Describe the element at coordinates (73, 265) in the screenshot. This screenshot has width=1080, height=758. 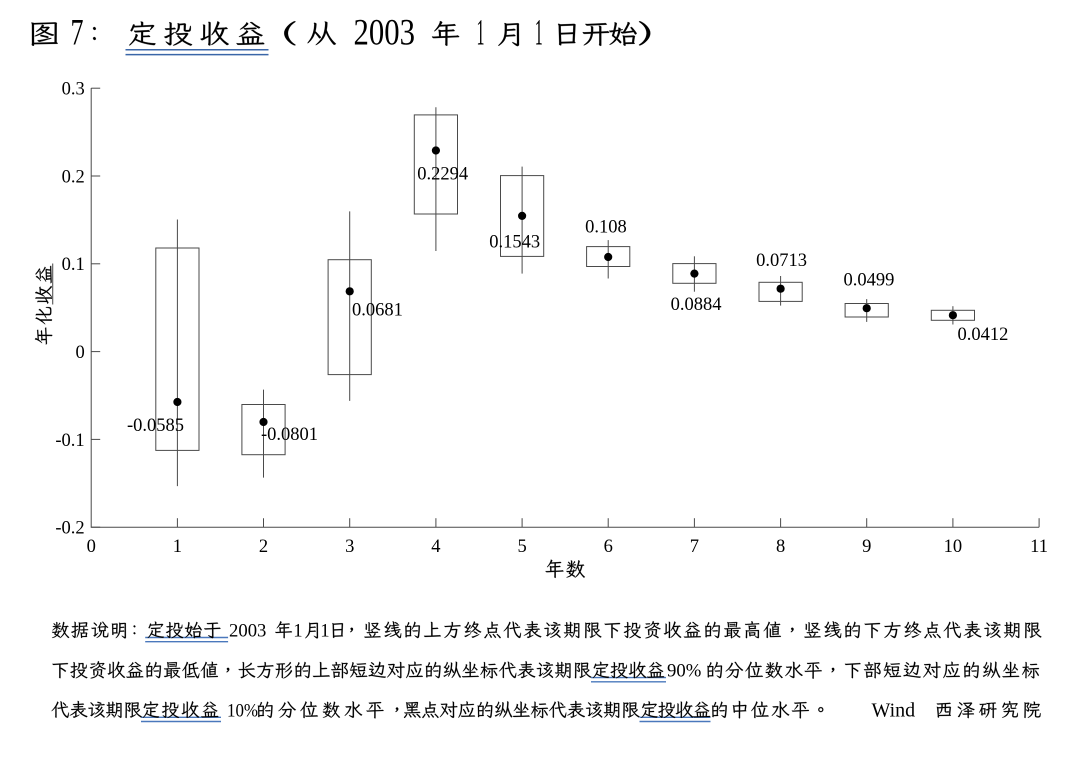
I see `svg-text: 0.1` at that location.